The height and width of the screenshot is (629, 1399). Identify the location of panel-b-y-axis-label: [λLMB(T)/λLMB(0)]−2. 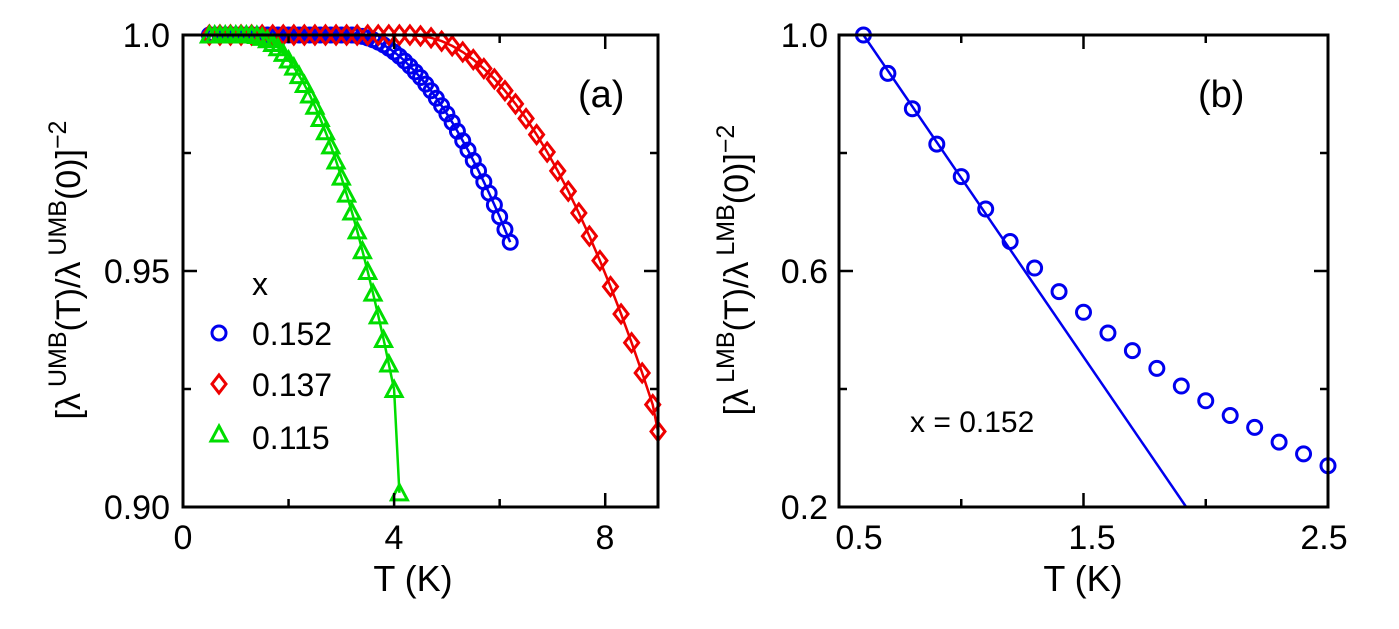
(734, 270).